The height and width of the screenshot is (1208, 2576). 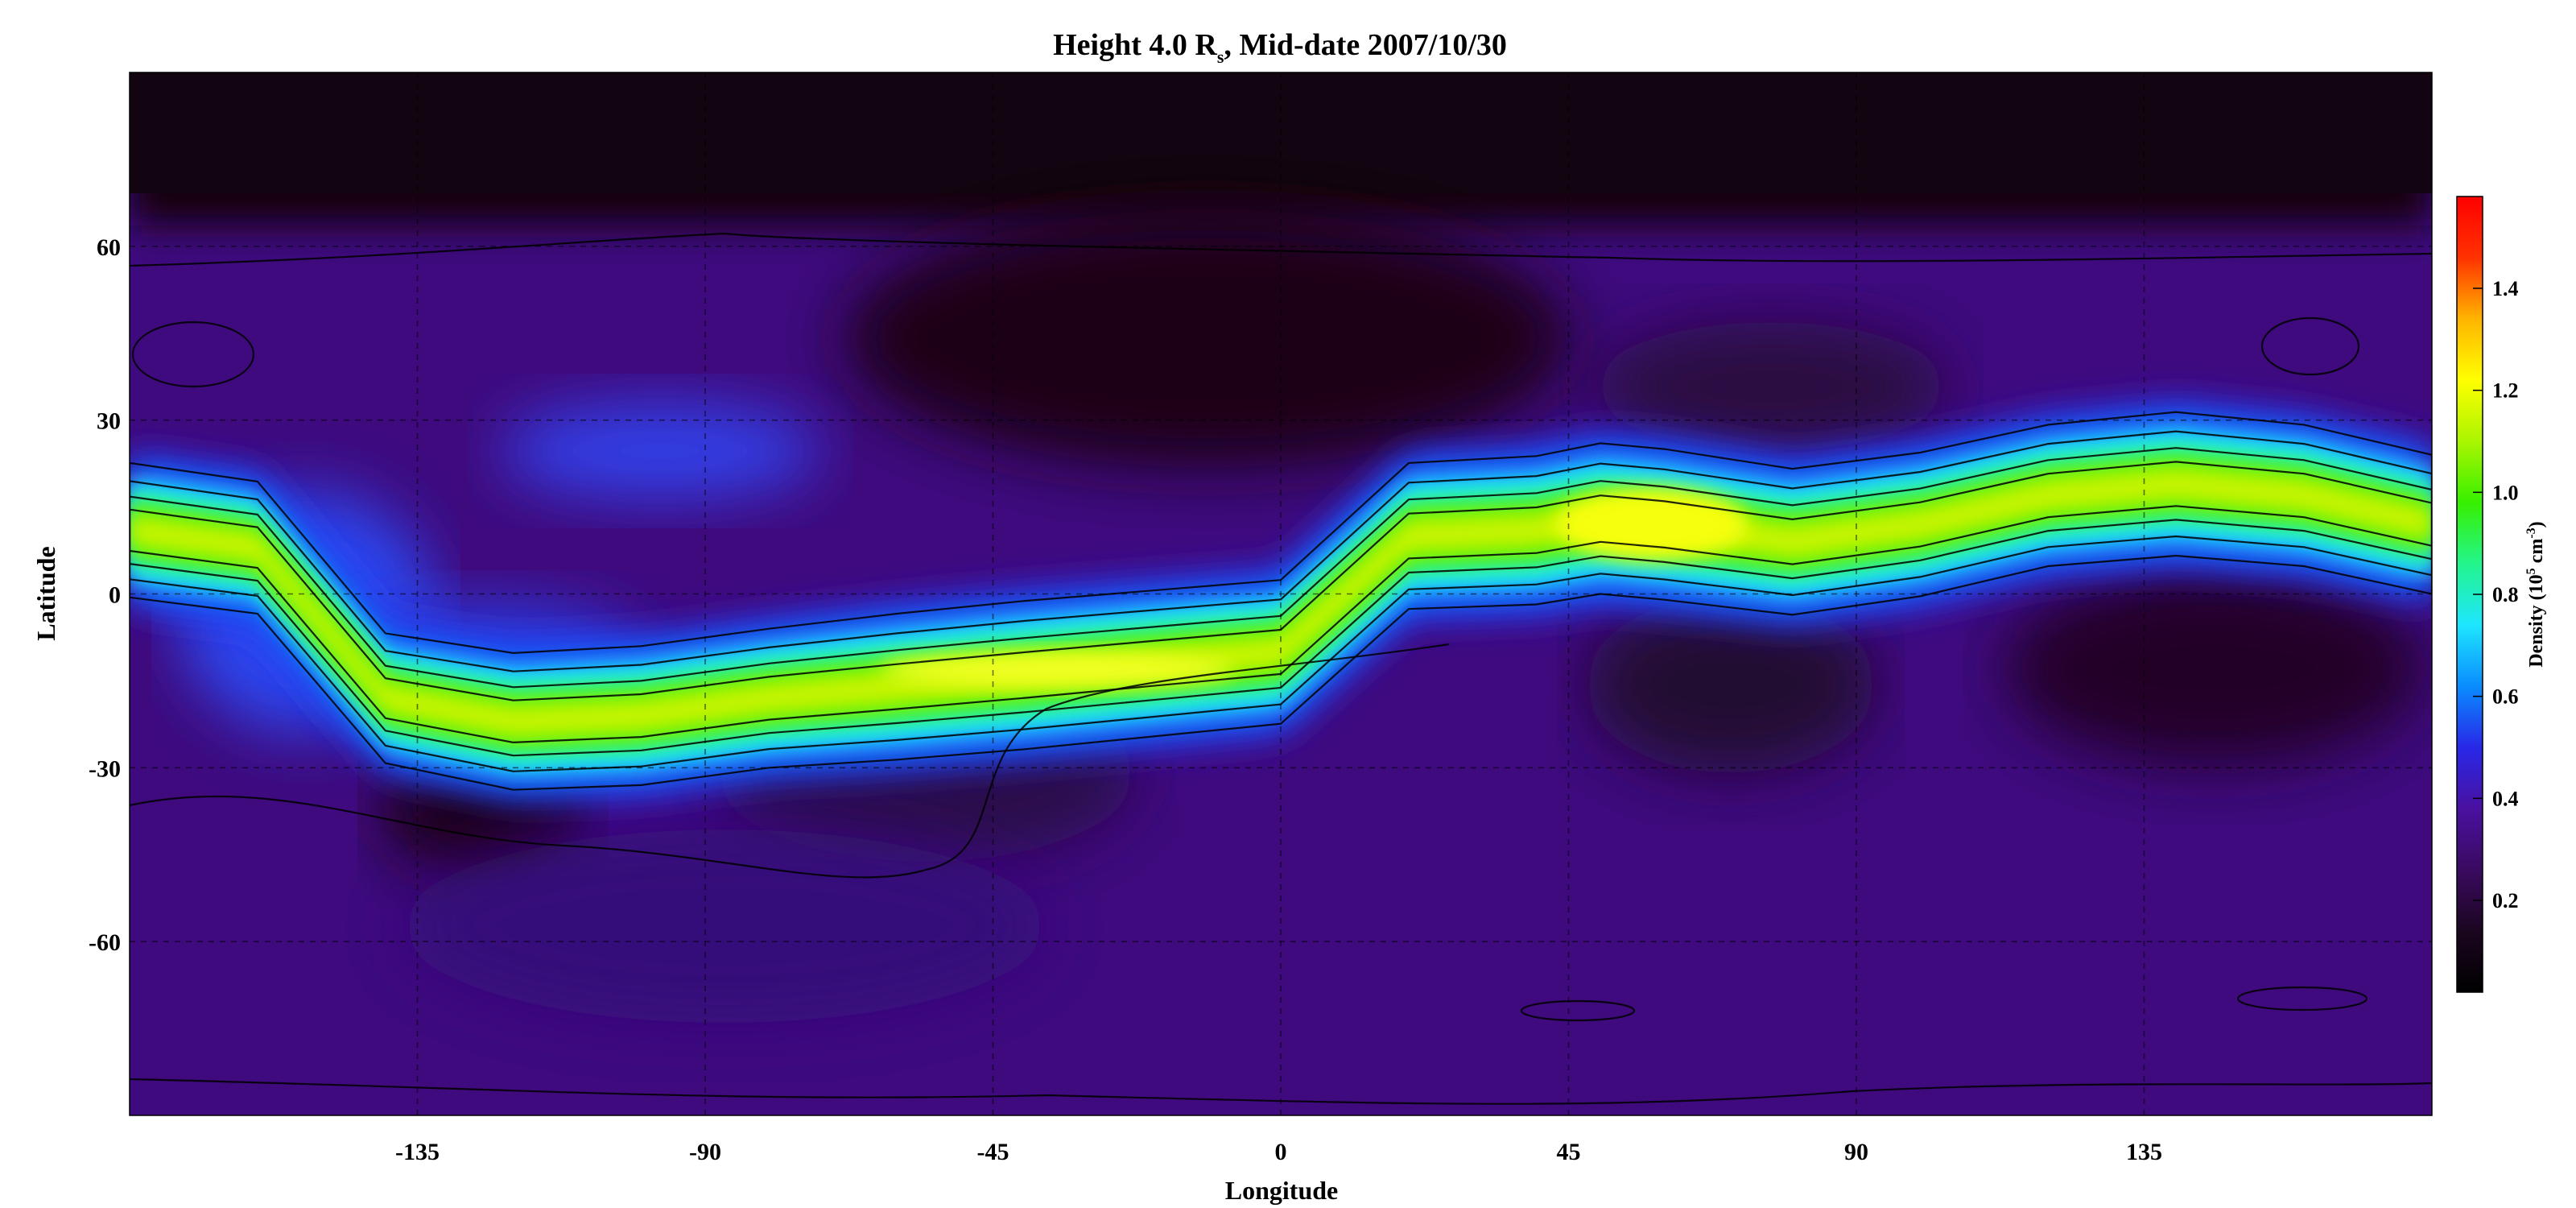 I want to click on x-tick-label: -135, so click(x=417, y=1152).